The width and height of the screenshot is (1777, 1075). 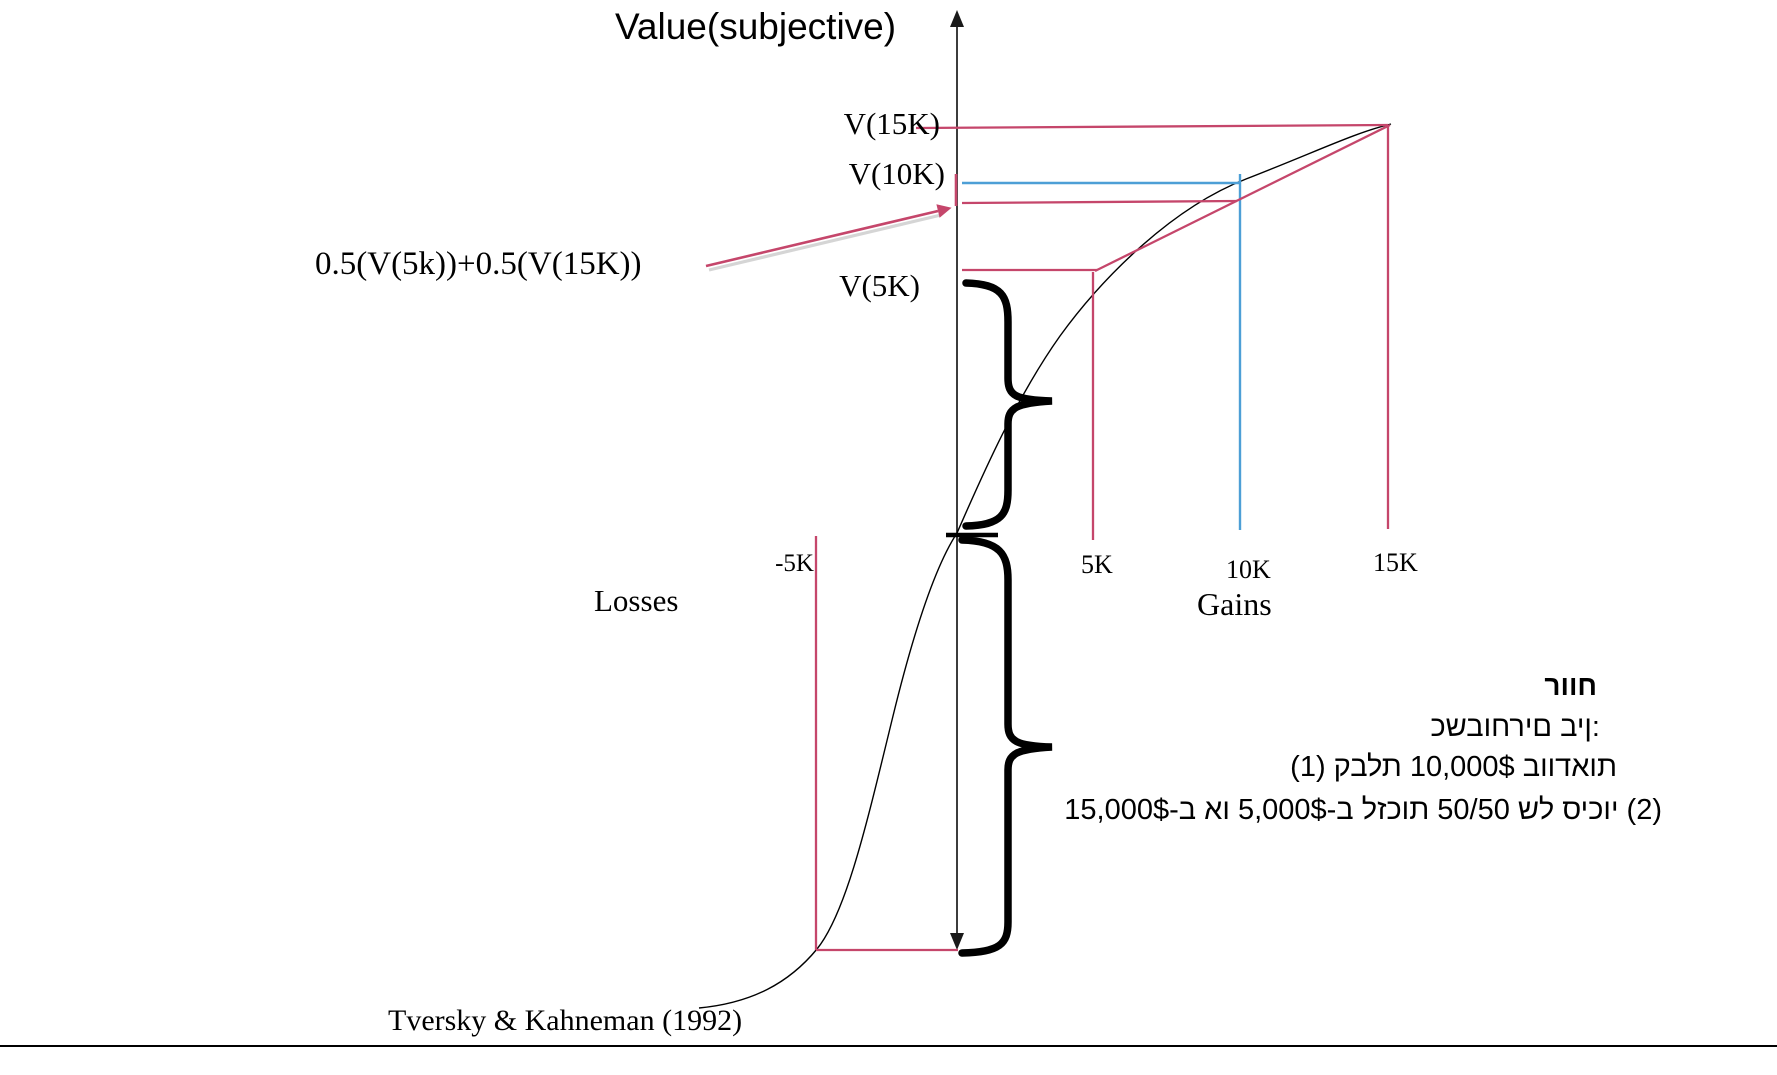 What do you see at coordinates (1099, 202) in the screenshot?
I see `expected-value-level-line` at bounding box center [1099, 202].